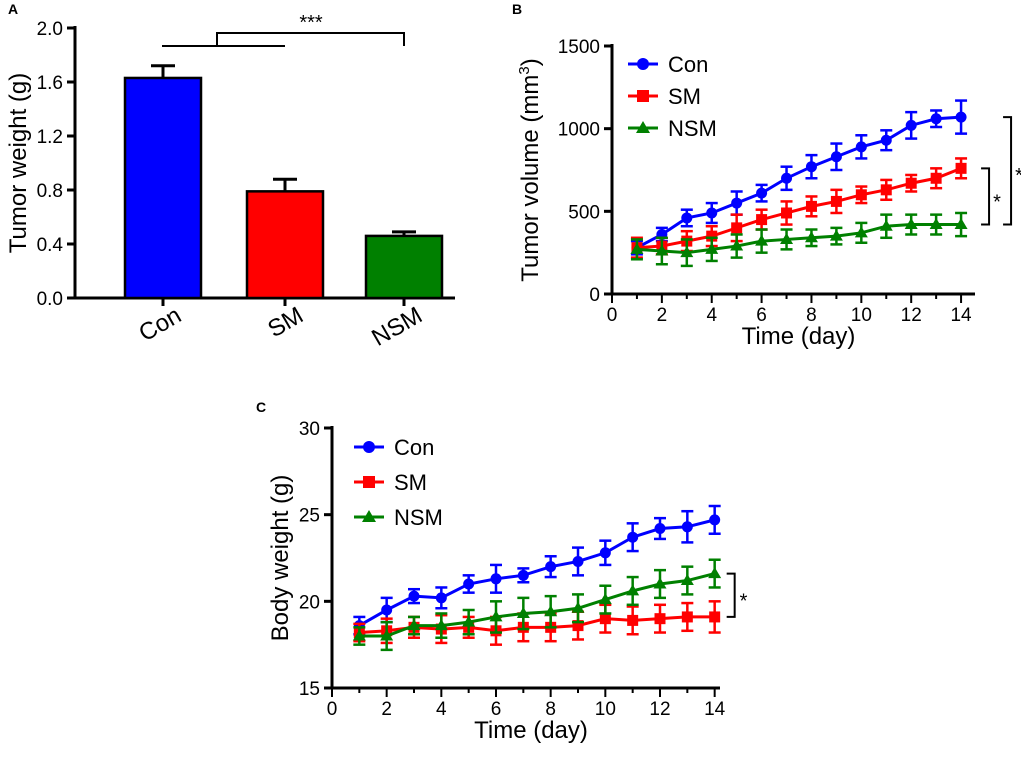 This screenshot has width=1021, height=758. I want to click on legend-marker-nsm, so click(643, 127).